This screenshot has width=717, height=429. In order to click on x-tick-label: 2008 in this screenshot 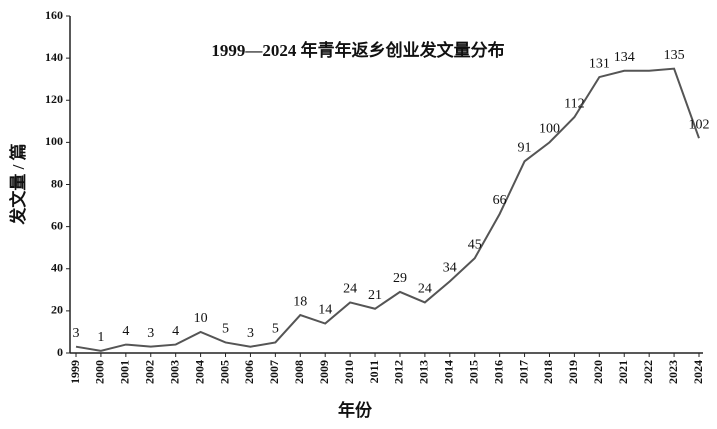, I will do `click(299, 372)`.